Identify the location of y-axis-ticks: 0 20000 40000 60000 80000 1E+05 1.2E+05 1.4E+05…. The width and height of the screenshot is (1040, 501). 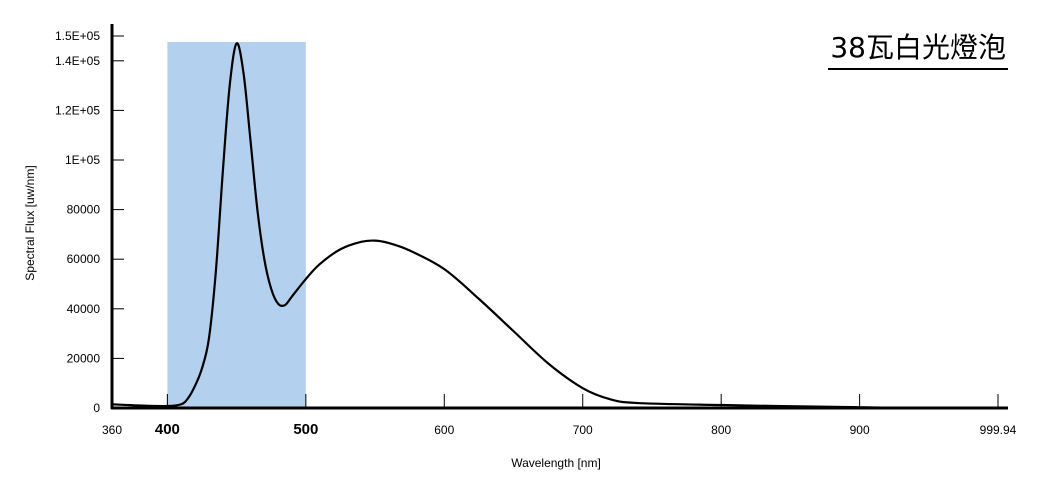
(89, 222).